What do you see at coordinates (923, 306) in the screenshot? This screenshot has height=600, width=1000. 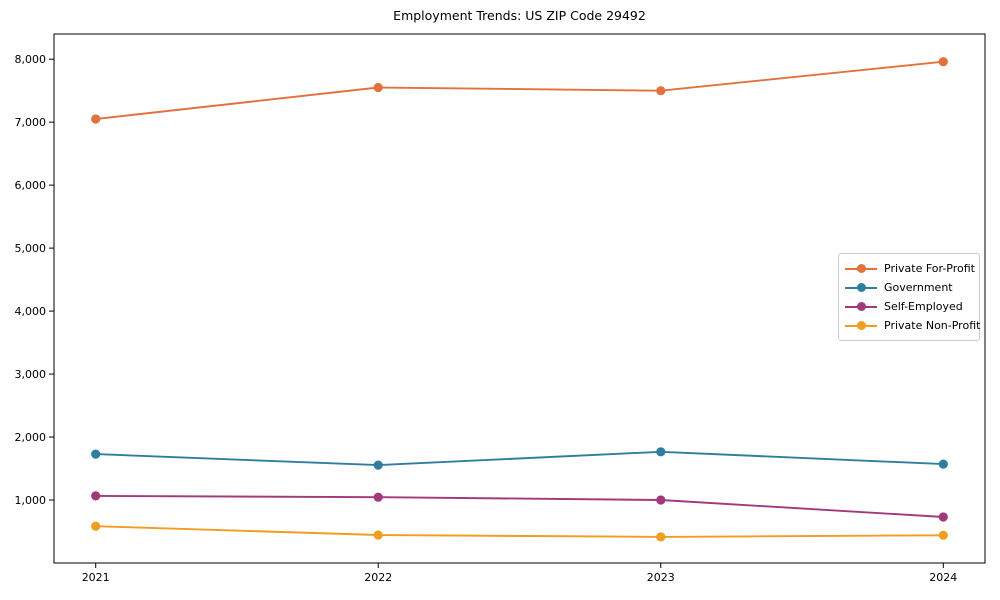 I see `legend-label: Self-Employed` at bounding box center [923, 306].